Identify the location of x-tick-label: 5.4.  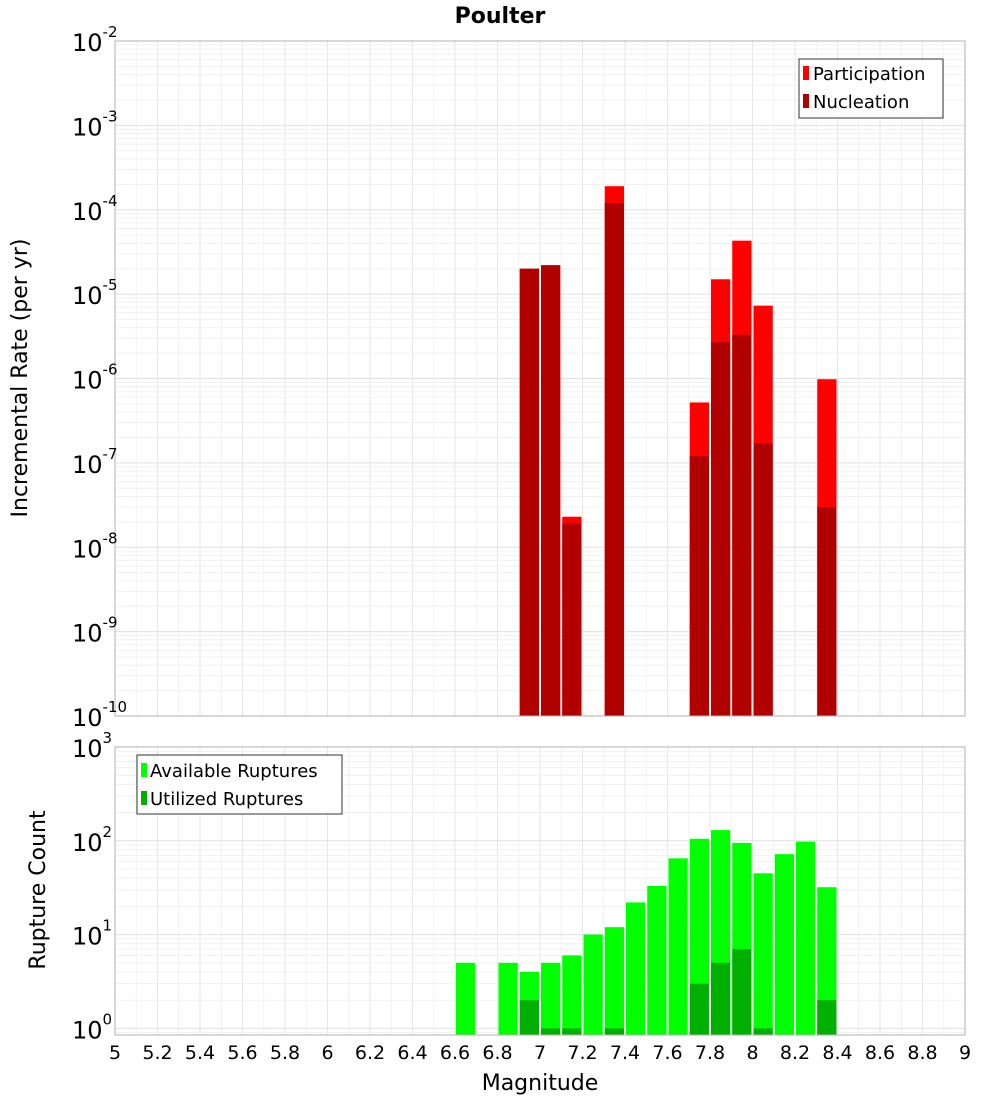
(200, 1053).